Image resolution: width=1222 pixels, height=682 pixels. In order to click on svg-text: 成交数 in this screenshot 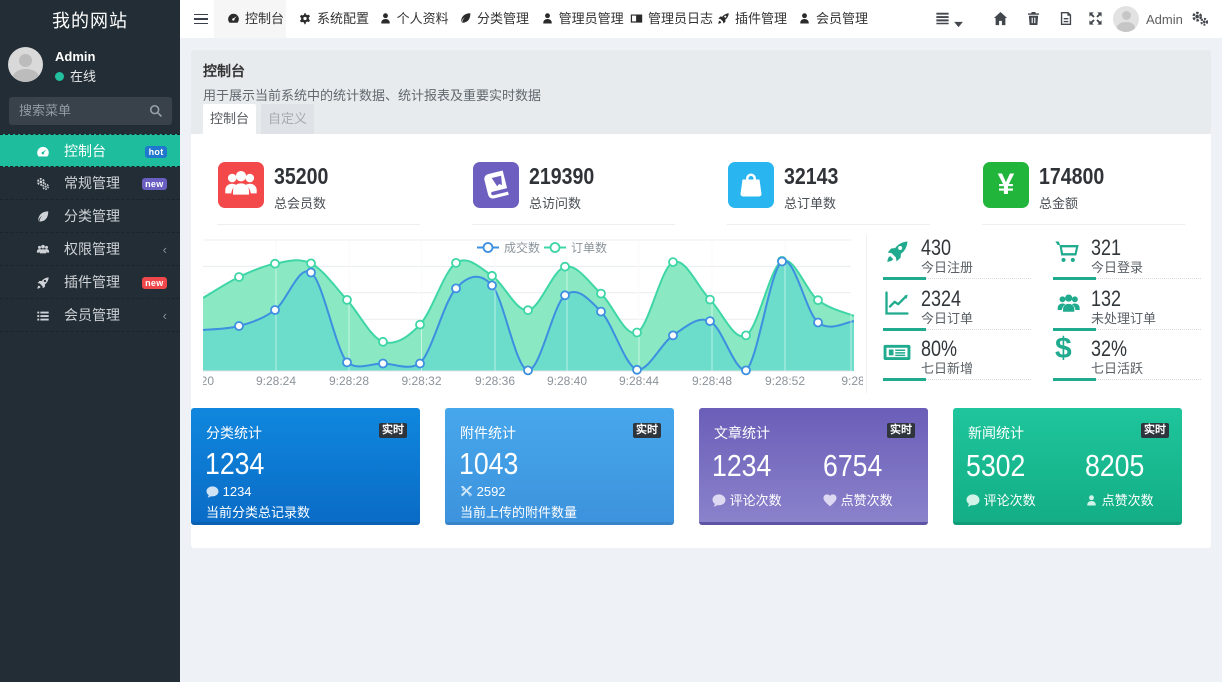, I will do `click(522, 247)`.